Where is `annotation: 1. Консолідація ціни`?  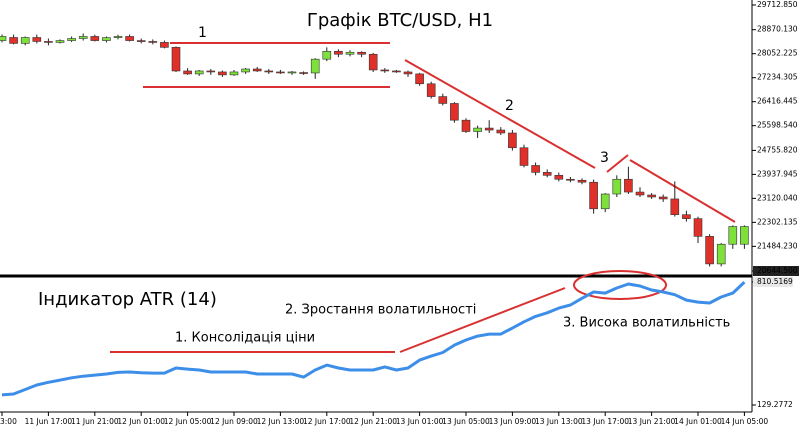 annotation: 1. Консолідація ціни is located at coordinates (245, 338).